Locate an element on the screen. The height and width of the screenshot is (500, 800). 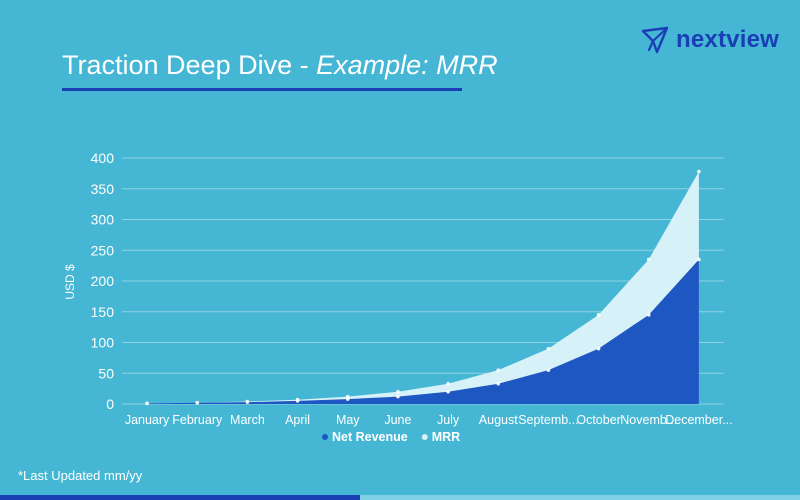
title-underline is located at coordinates (262, 89).